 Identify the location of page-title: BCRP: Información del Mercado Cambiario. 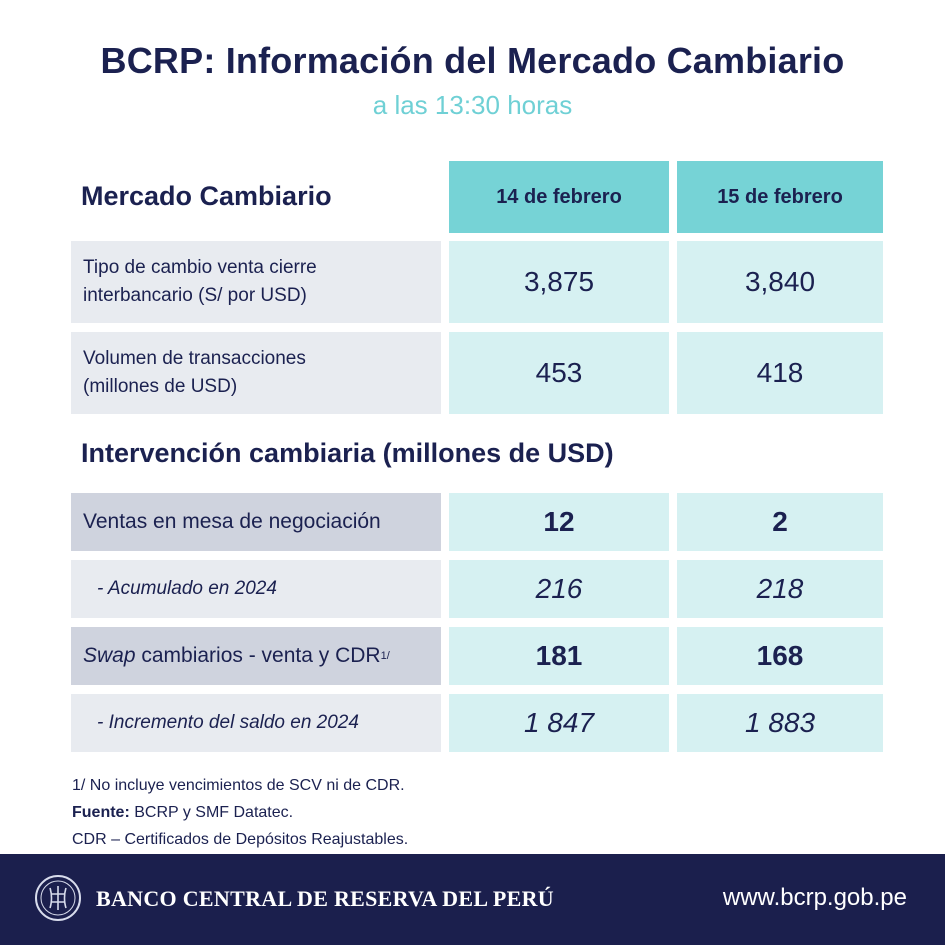
(472, 60).